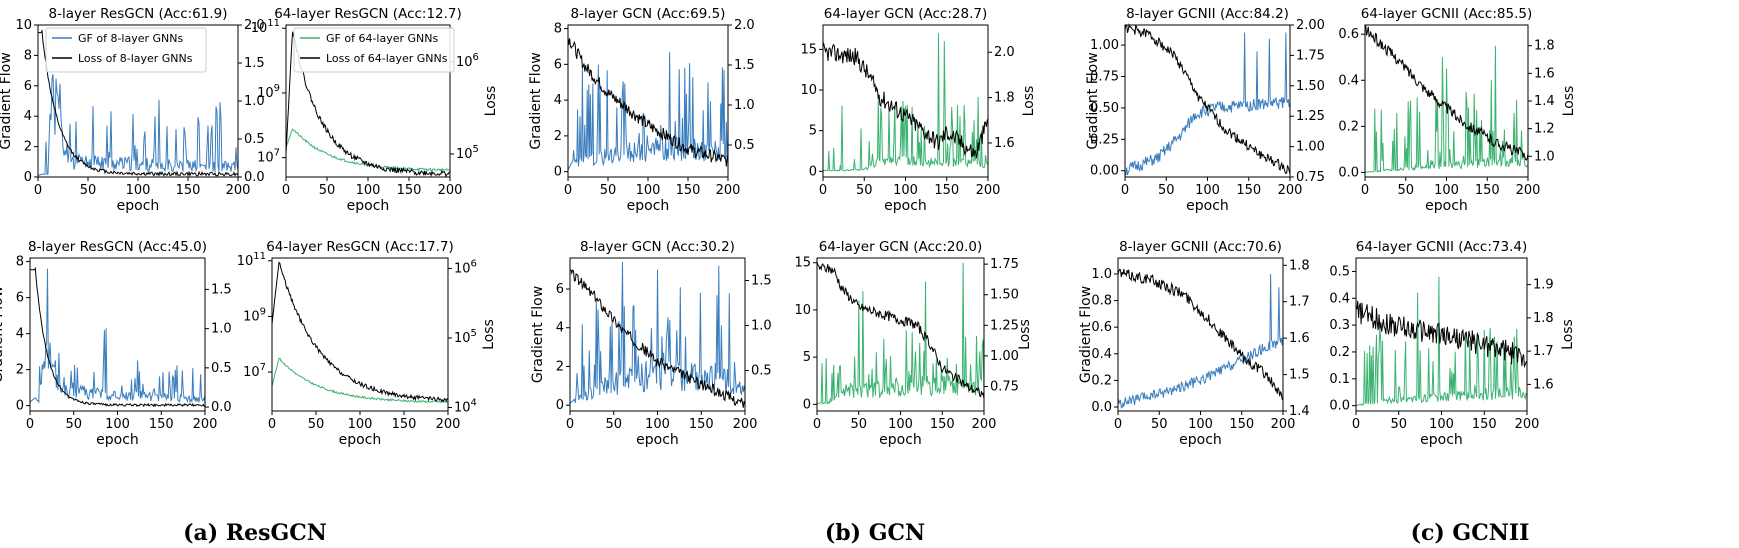  I want to click on right-tick-label: 1.8, so click(1543, 318).